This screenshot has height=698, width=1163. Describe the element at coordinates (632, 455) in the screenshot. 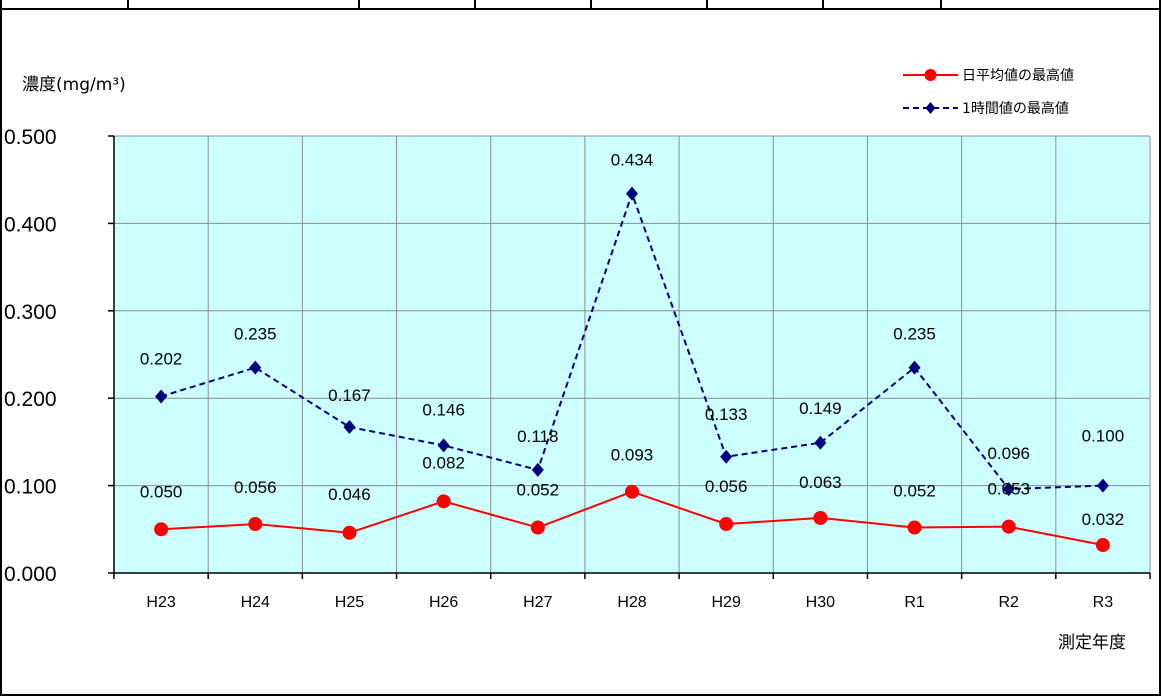

I see `data-label: 0.093` at that location.